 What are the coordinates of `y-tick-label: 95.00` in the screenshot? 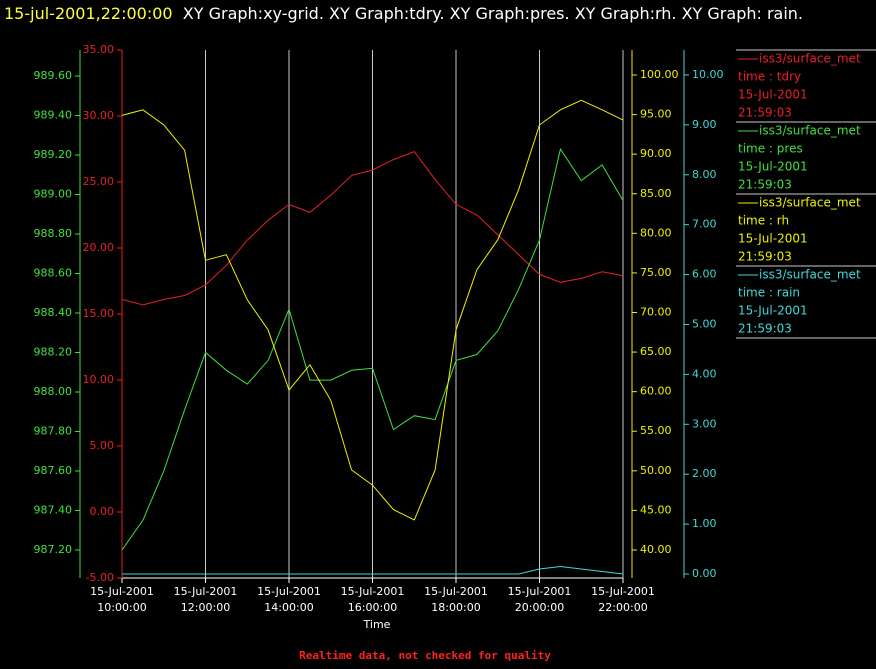 It's located at (656, 114).